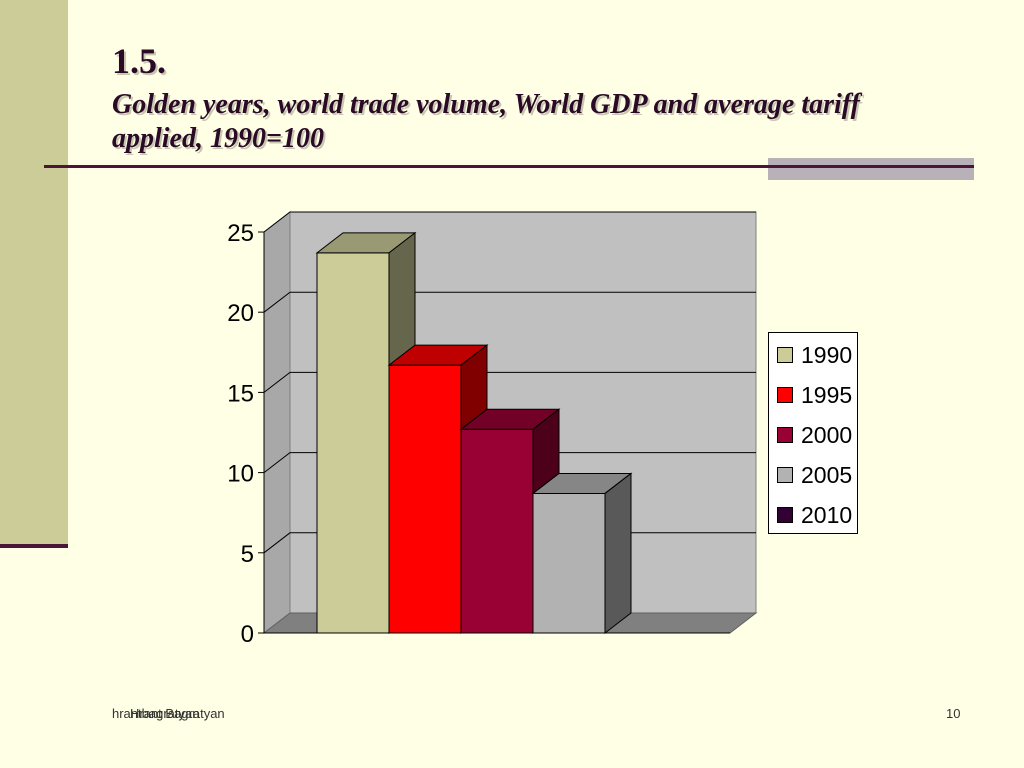 The height and width of the screenshot is (768, 1024). Describe the element at coordinates (240, 434) in the screenshot. I see `chart-y-tick-labels: 0 5 10 15 20 25` at that location.